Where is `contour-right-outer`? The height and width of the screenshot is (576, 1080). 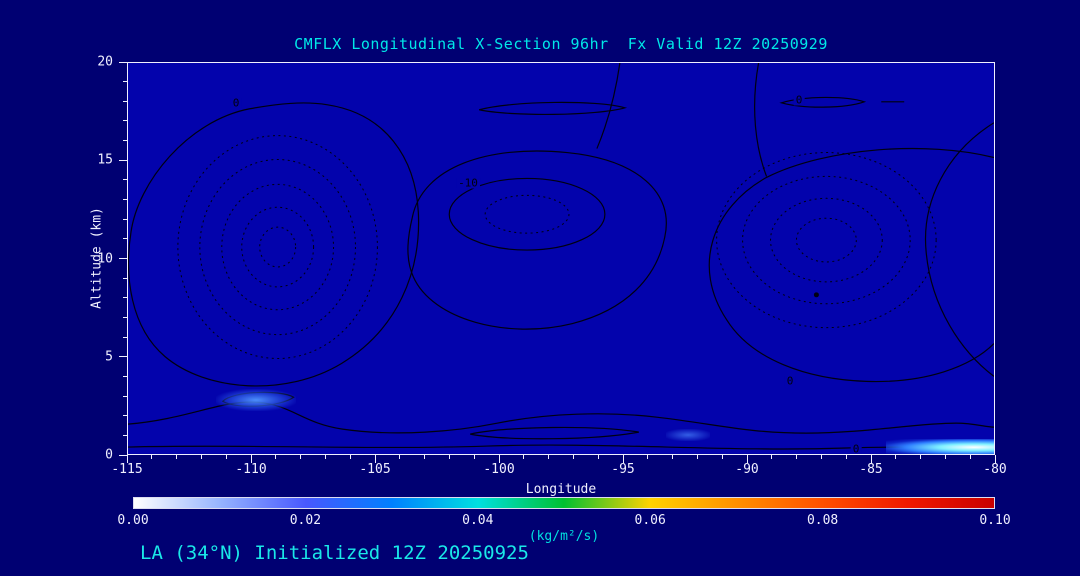
contour-right-outer is located at coordinates (851, 265).